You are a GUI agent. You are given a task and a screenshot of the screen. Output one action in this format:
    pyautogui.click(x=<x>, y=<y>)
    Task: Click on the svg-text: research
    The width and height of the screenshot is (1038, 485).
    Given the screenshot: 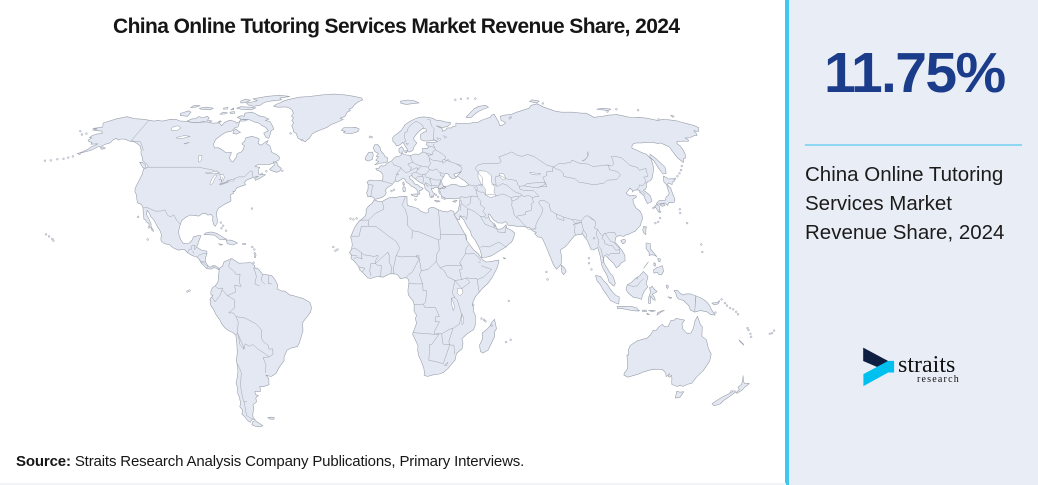 What is the action you would take?
    pyautogui.click(x=938, y=379)
    